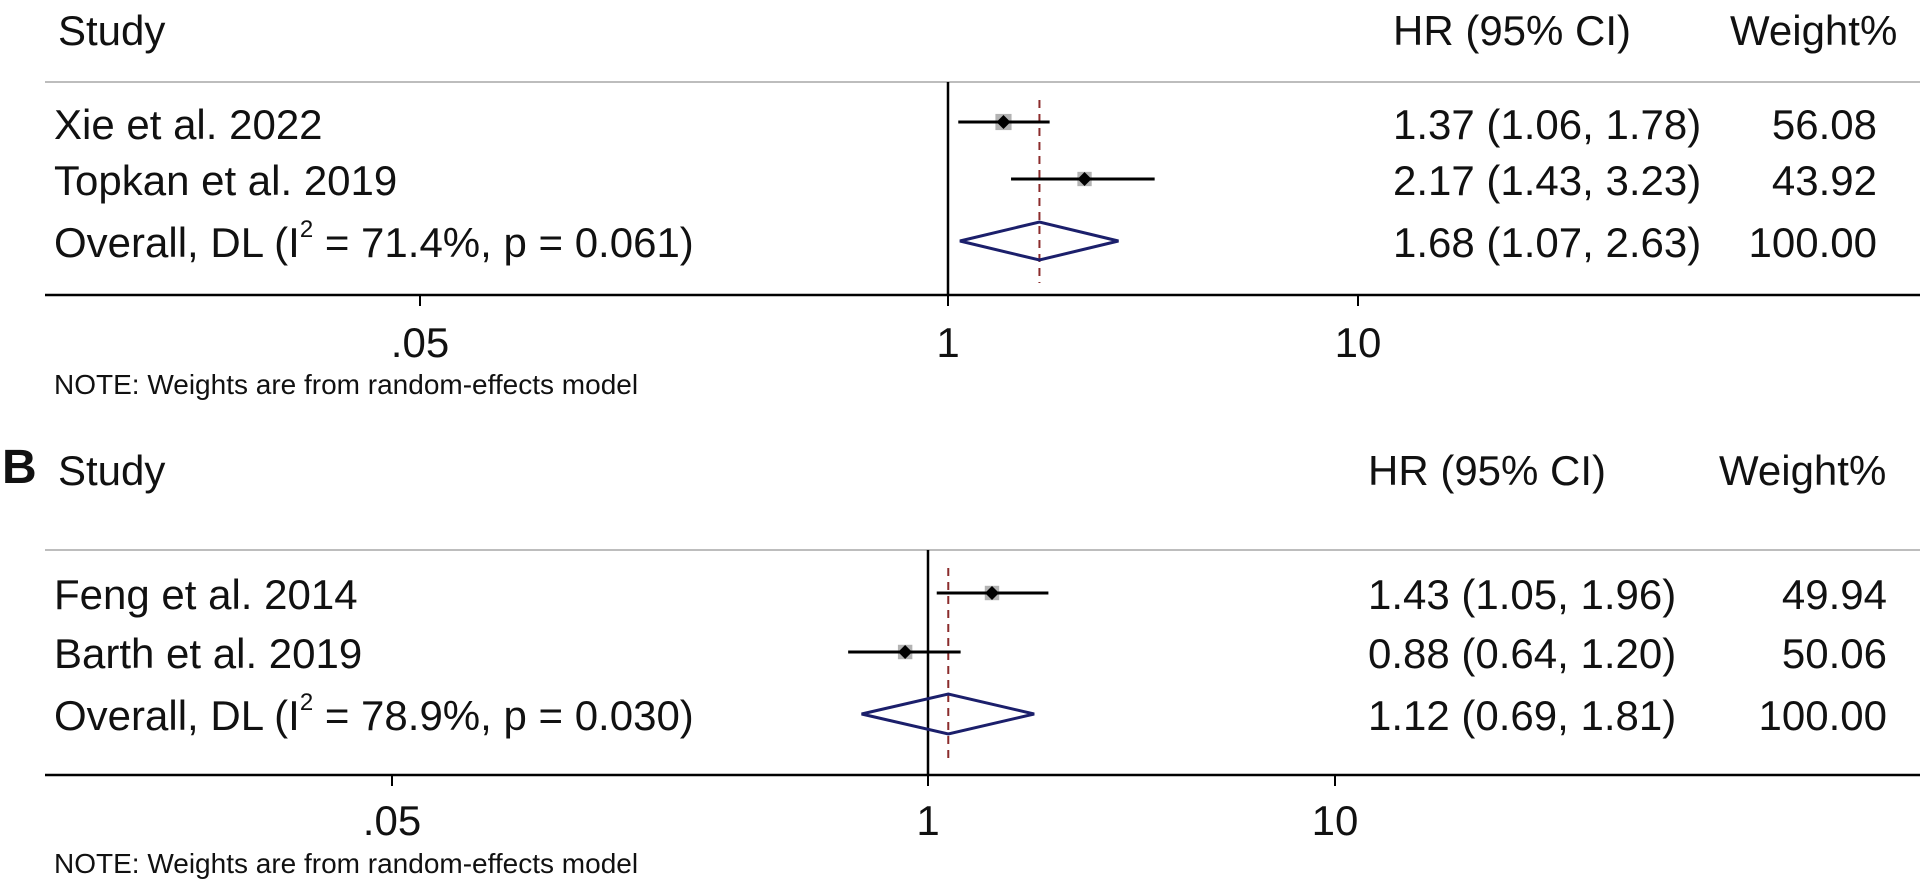 This screenshot has width=1920, height=887. What do you see at coordinates (208, 653) in the screenshot?
I see `study-name: Barth et al. 2019` at bounding box center [208, 653].